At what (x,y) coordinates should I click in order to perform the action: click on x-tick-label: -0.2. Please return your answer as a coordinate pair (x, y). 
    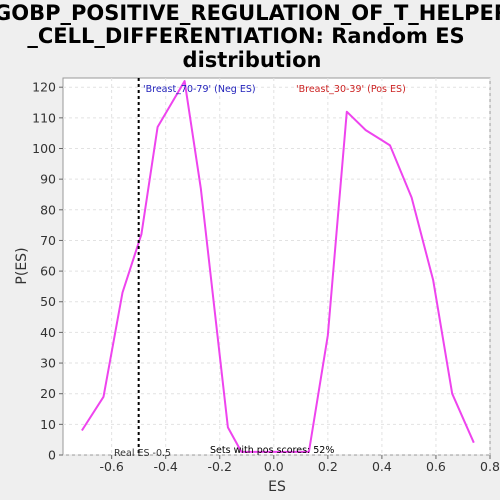
    Looking at the image, I should click on (220, 466).